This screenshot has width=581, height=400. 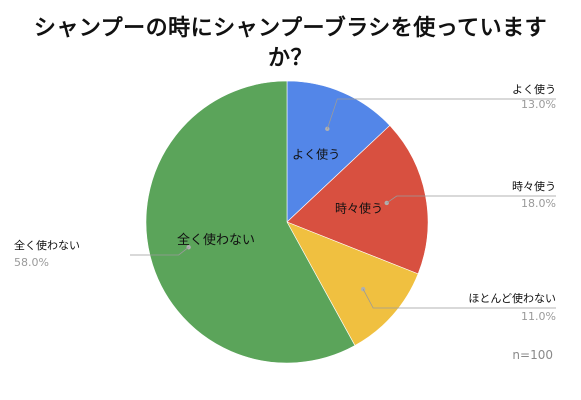 What do you see at coordinates (31, 262) in the screenshot?
I see `slice-value-label-3: 58.0%` at bounding box center [31, 262].